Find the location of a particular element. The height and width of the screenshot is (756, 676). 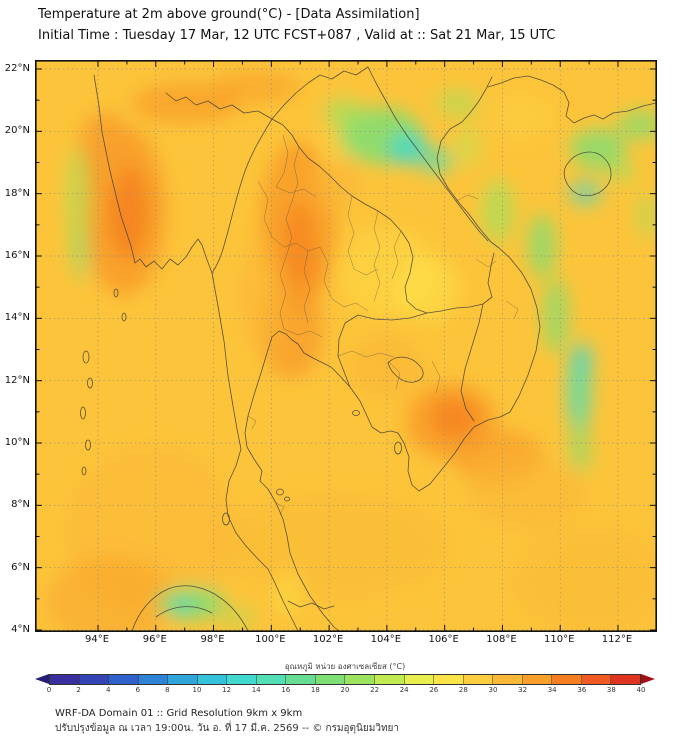

colorbar-tick-labels: 0 2 4 6 8 10 12 14 16 18 20 22 24 26 28 30 32 34 36 38 40 is located at coordinates (345, 690).